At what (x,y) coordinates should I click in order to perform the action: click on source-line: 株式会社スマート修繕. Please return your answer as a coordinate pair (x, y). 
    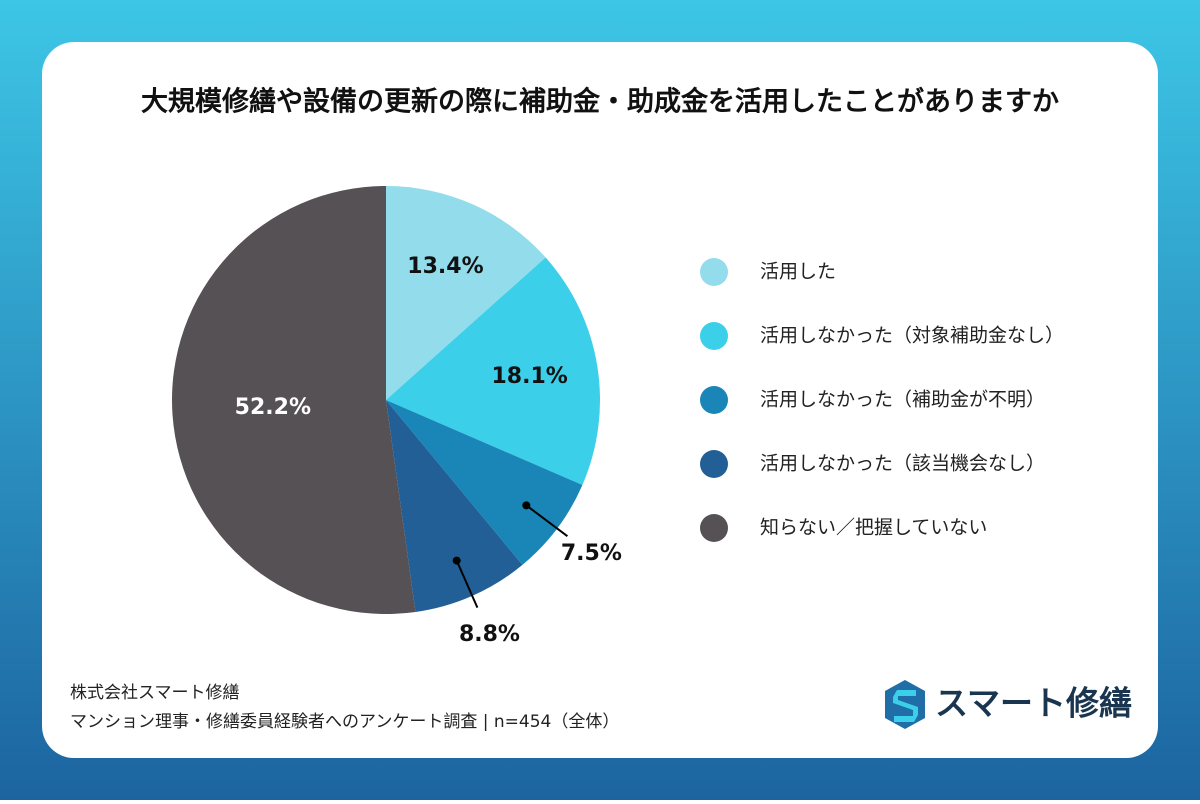
    Looking at the image, I should click on (155, 693).